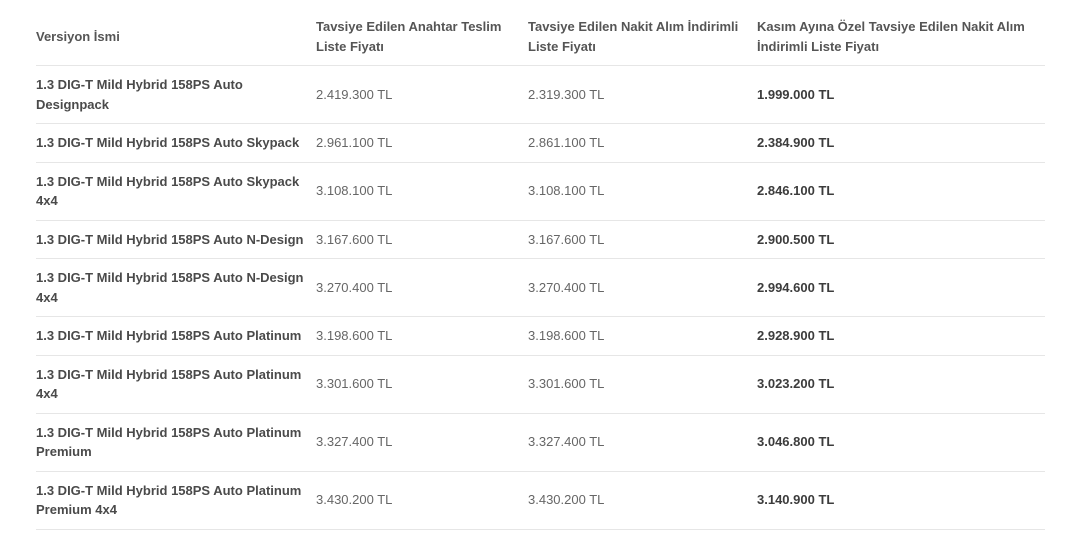  I want to click on special-price-cell-text: 3.023.200 TL, so click(796, 384).